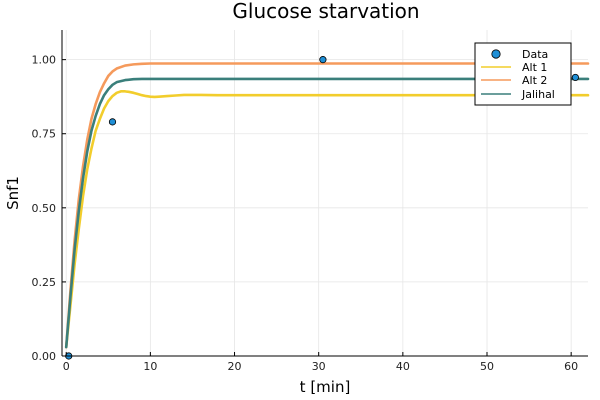 The image size is (600, 400). Describe the element at coordinates (44, 60) in the screenshot. I see `y-tick-label: 1.00` at that location.